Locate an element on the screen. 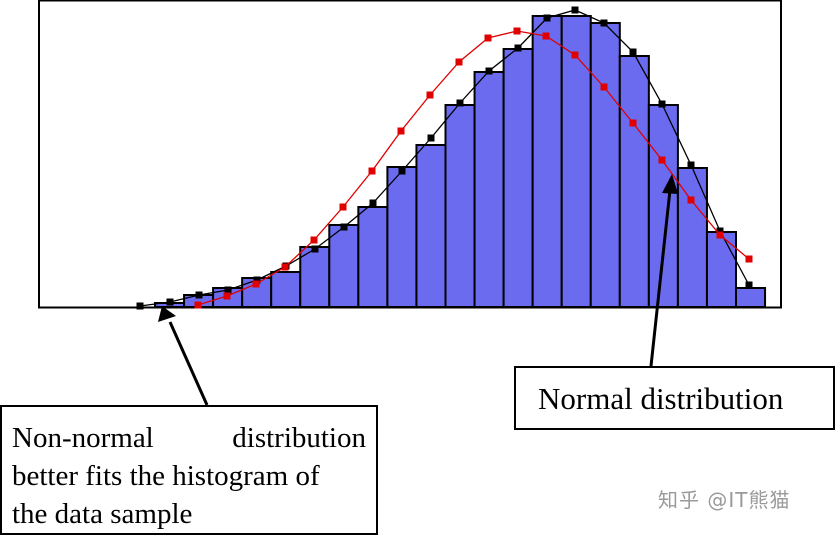 The image size is (835, 535). callout-left-word2: distribution is located at coordinates (299, 438).